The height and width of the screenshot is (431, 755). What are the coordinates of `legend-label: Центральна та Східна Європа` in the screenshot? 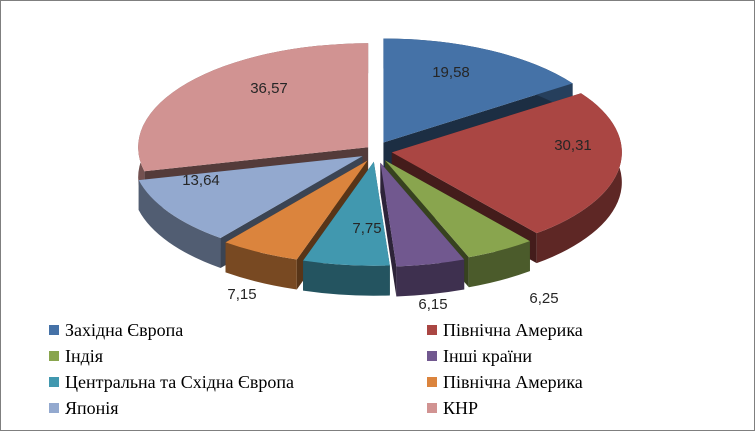 It's located at (180, 381).